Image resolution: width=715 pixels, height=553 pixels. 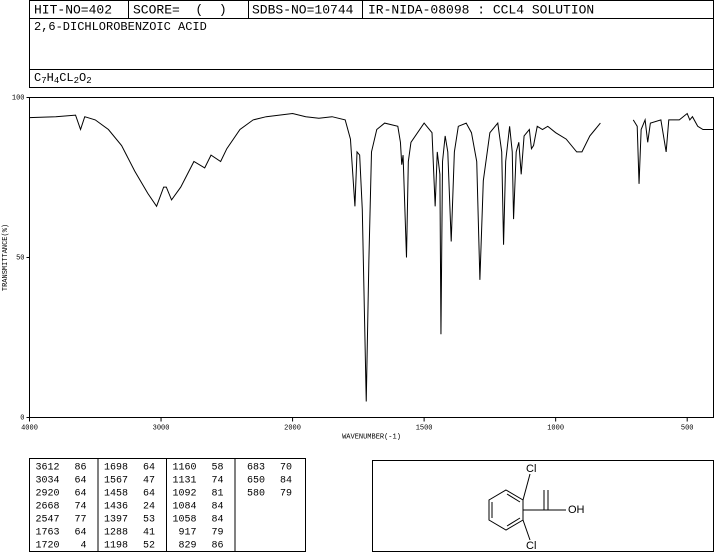 I want to click on peak-wavenumber: 683, so click(x=256, y=468).